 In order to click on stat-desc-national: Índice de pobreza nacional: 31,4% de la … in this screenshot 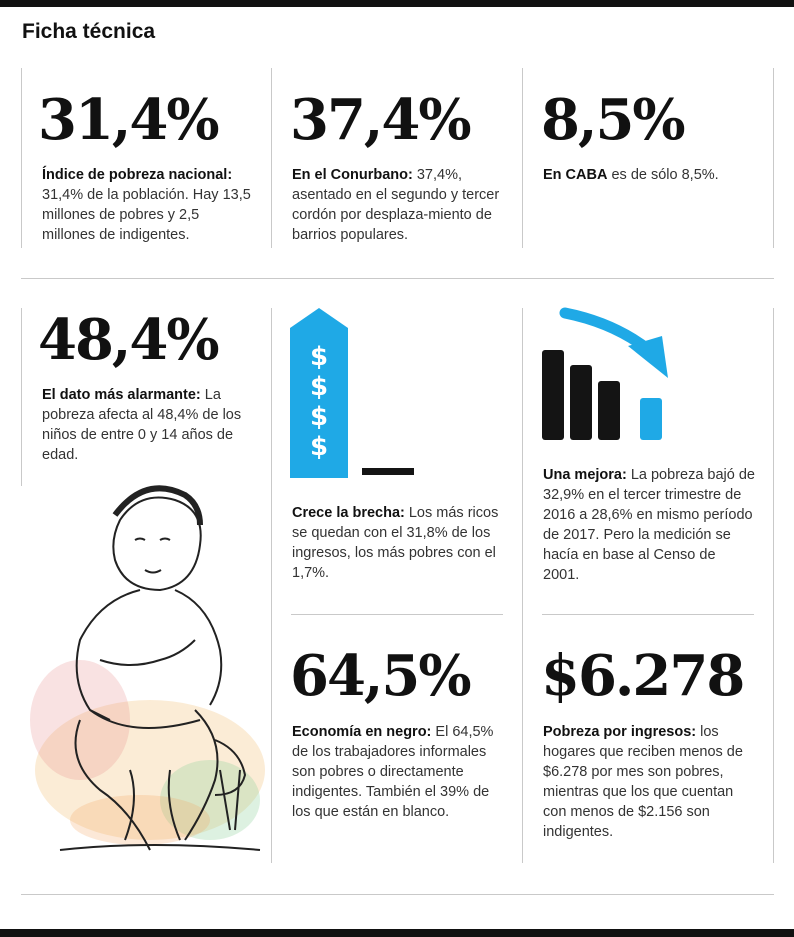, I will do `click(146, 205)`.